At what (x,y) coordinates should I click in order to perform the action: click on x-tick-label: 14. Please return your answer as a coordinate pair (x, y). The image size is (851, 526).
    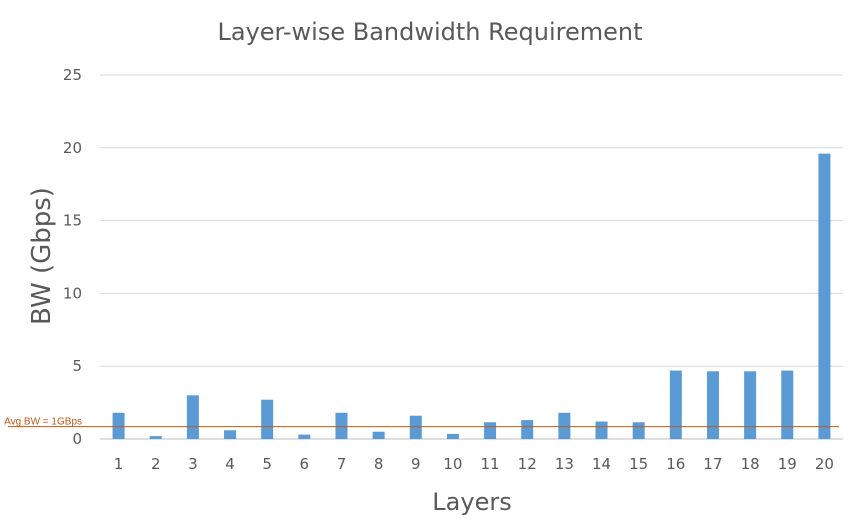
    Looking at the image, I should click on (601, 464).